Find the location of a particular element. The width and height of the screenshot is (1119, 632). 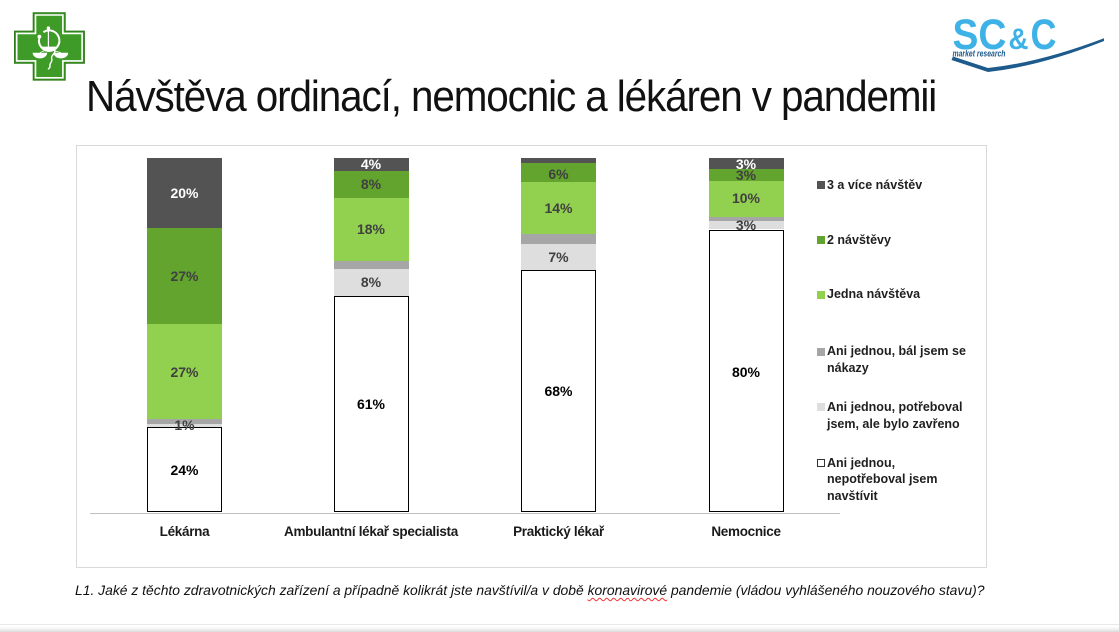

svg-text: C is located at coordinates (1044, 35).